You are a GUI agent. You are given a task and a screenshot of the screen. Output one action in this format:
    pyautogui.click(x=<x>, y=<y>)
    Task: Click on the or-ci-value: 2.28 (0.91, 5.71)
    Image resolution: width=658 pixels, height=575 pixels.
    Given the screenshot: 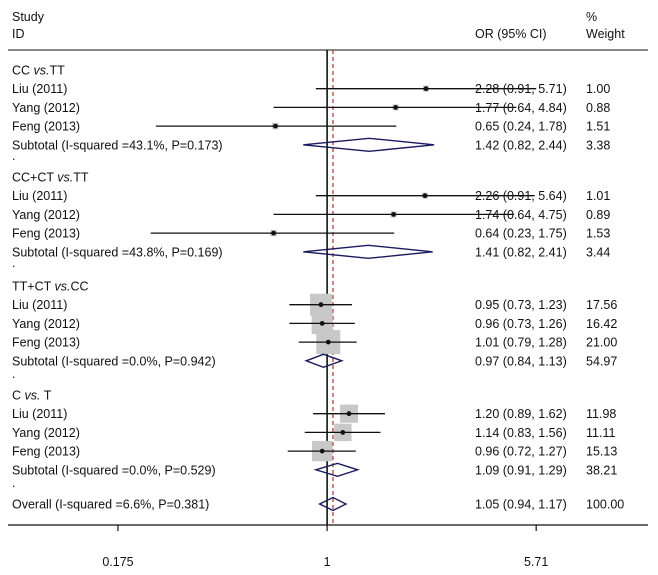 What is the action you would take?
    pyautogui.click(x=521, y=89)
    